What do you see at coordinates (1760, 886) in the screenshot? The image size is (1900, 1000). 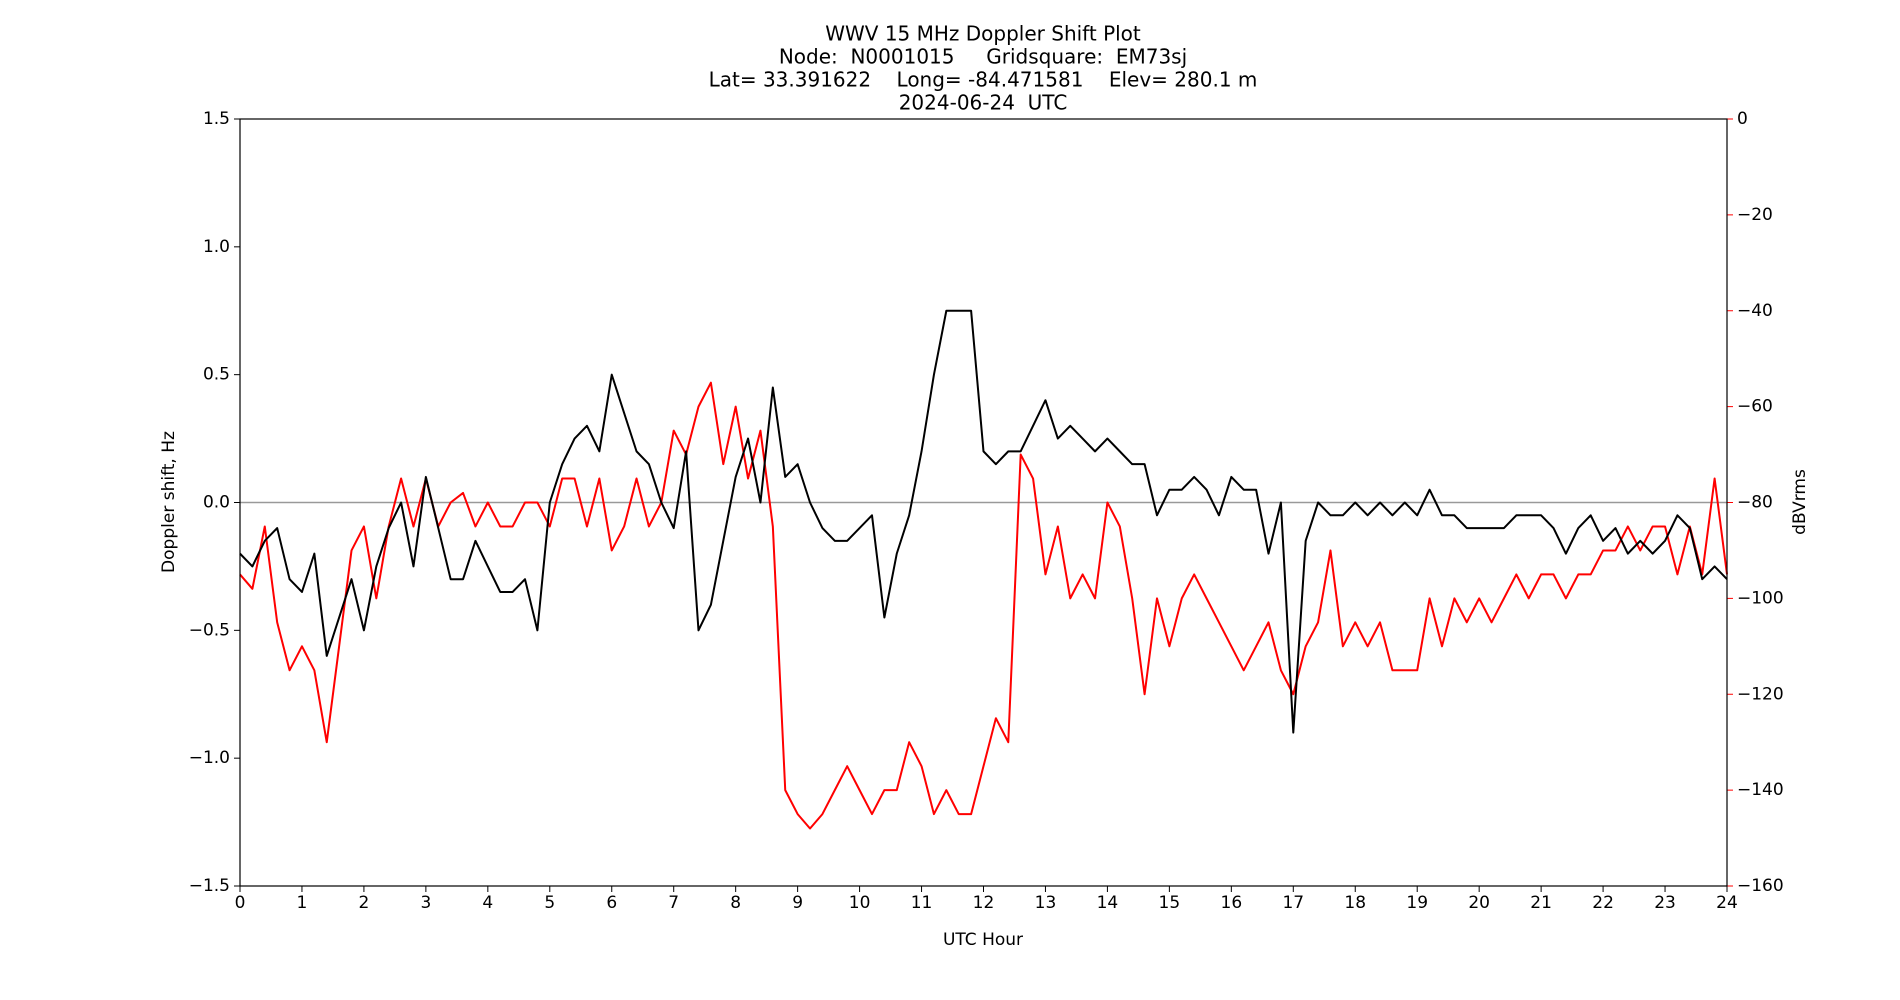 I see `y2-tick-label: −160` at bounding box center [1760, 886].